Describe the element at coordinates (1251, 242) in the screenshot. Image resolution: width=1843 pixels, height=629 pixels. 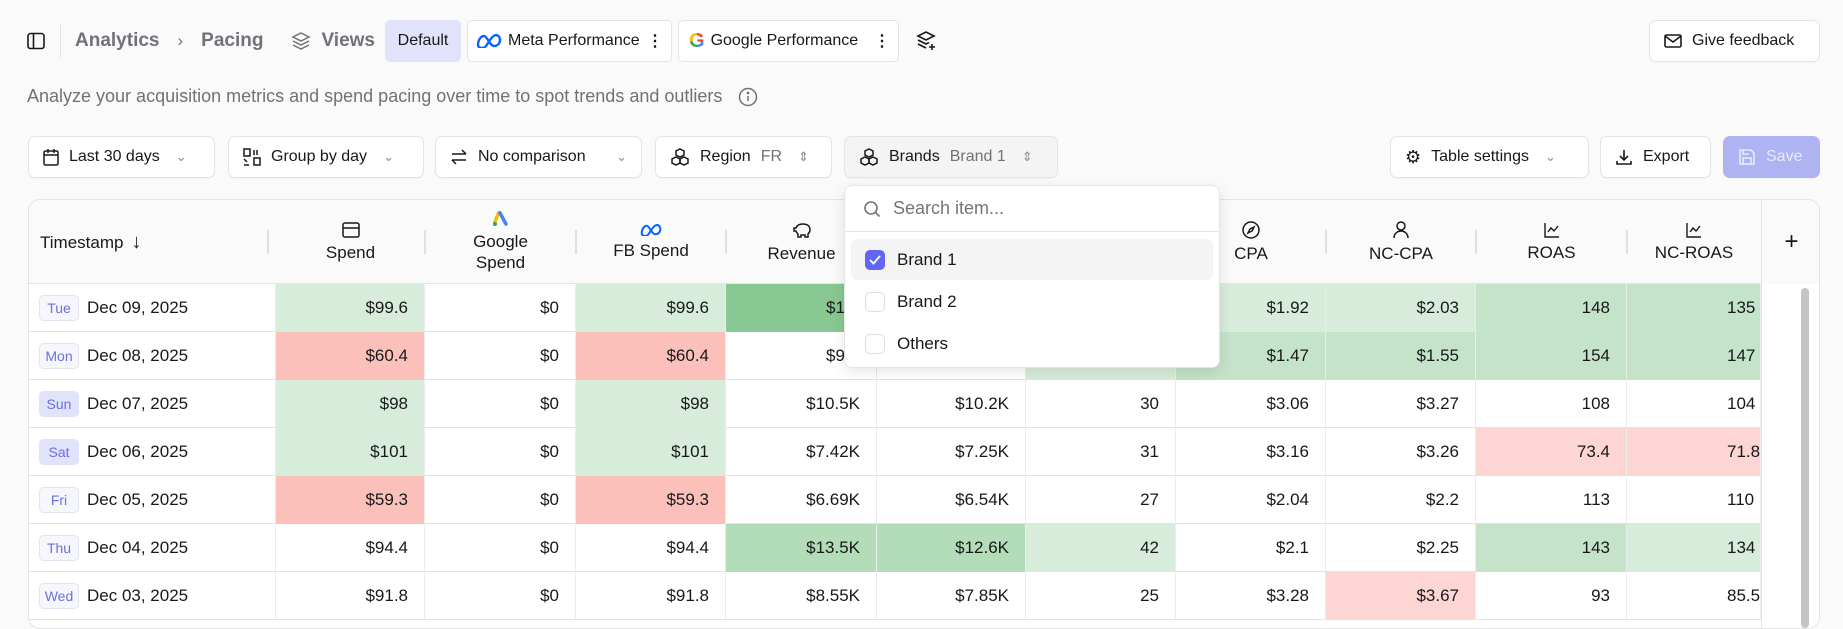
I see `column-header-cpa: CPA` at that location.